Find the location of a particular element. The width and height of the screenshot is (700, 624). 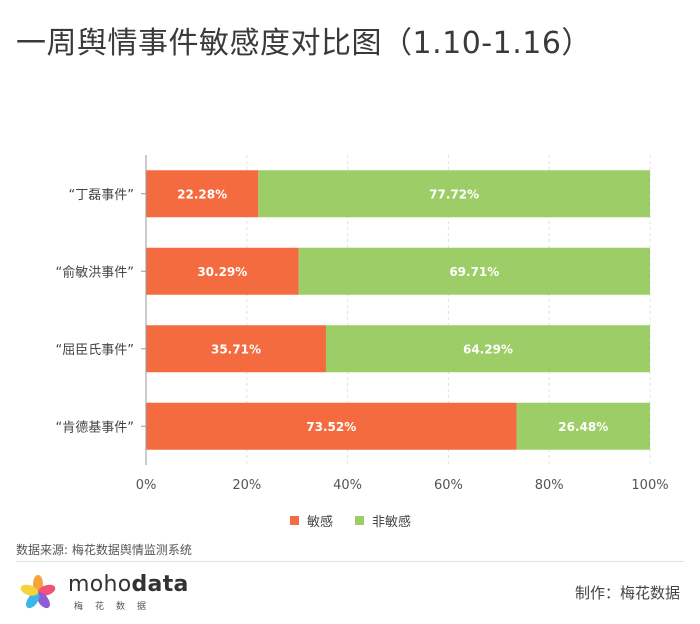

legend-swatch-nonsensitive is located at coordinates (360, 520).